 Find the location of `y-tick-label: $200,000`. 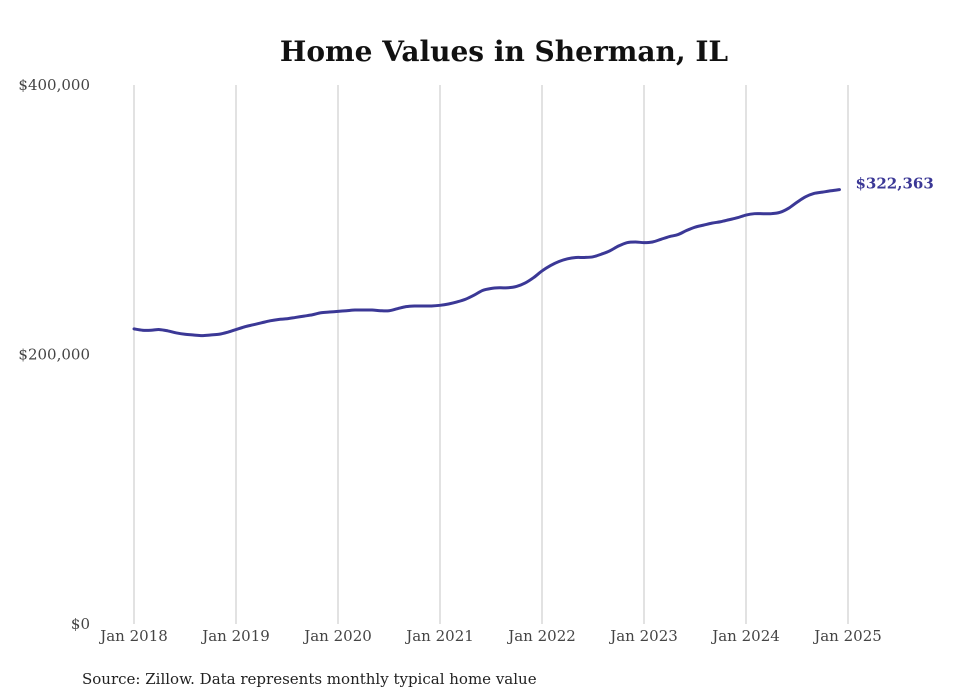

y-tick-label: $200,000 is located at coordinates (54, 355).